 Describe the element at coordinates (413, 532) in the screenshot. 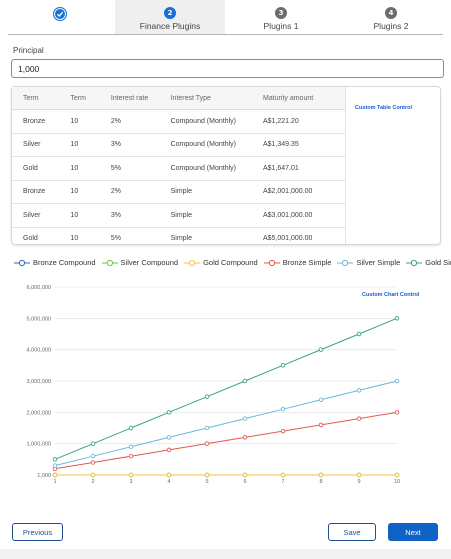

I see `next-button: Next` at that location.